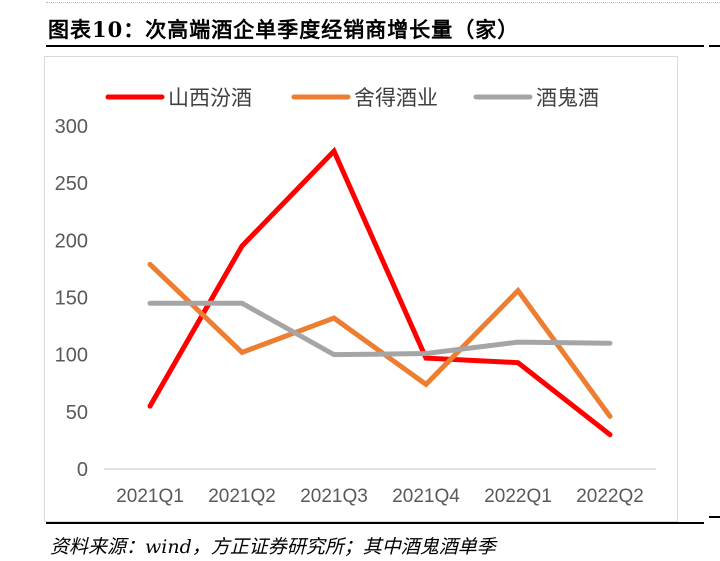 The height and width of the screenshot is (561, 720). I want to click on title-rule, so click(375, 46).